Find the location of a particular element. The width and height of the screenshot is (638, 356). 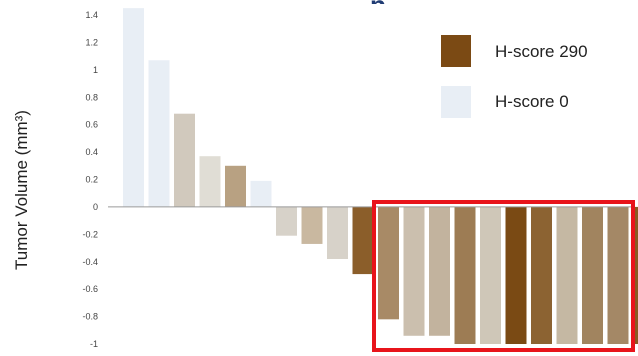

svg-text: p is located at coordinates (378, 2).